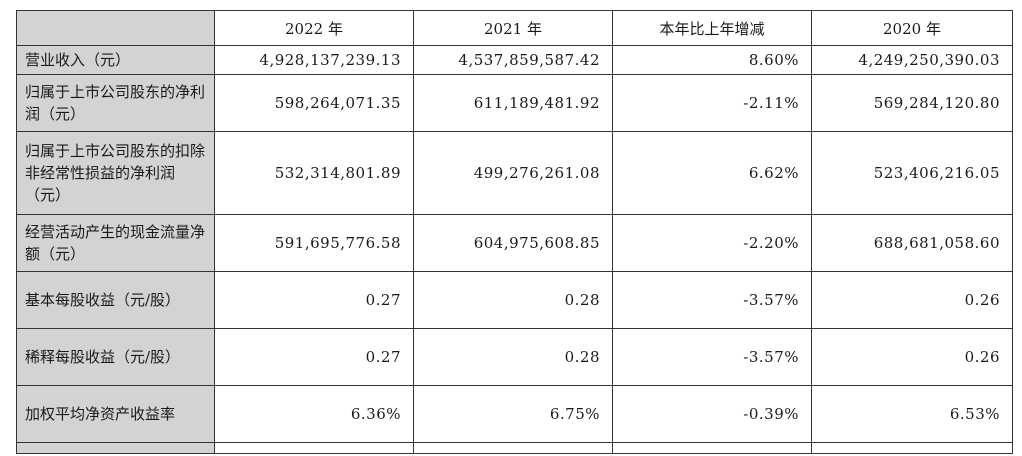 This screenshot has width=1022, height=456. I want to click on header-yoy-change: 本年比上年增减, so click(712, 28).